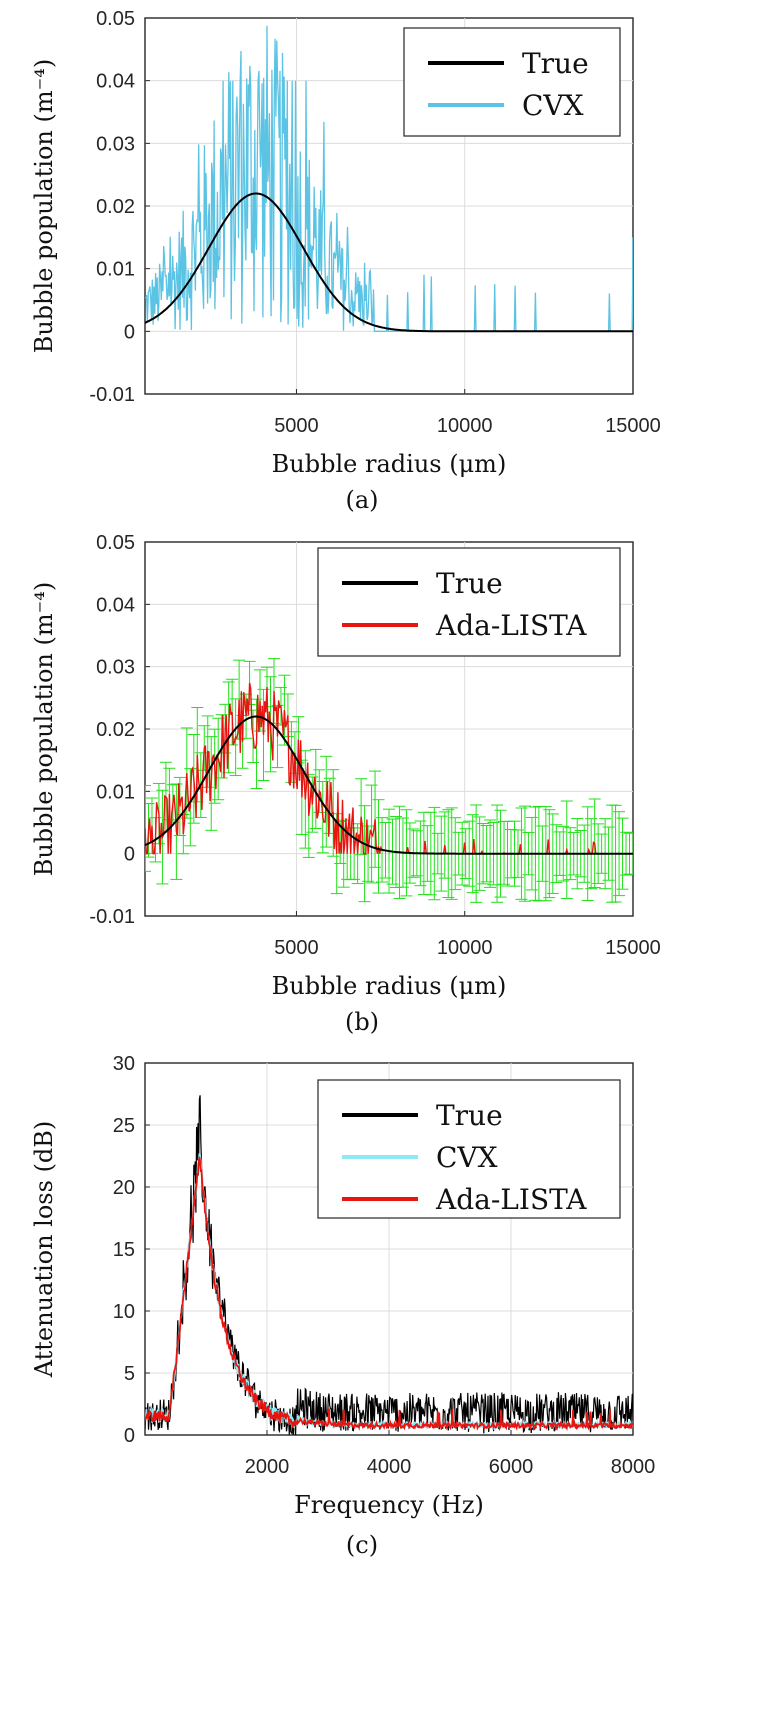 Image resolution: width=768 pixels, height=1735 pixels. What do you see at coordinates (362, 1022) in the screenshot?
I see `panel-caption: (b)` at bounding box center [362, 1022].